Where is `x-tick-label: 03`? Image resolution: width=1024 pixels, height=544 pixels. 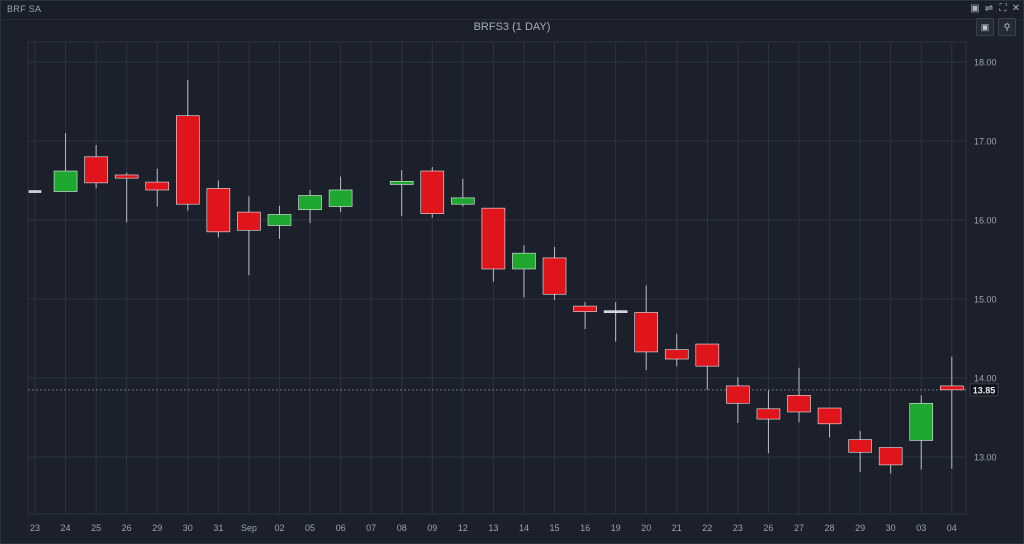
x-tick-label: 03 is located at coordinates (921, 528).